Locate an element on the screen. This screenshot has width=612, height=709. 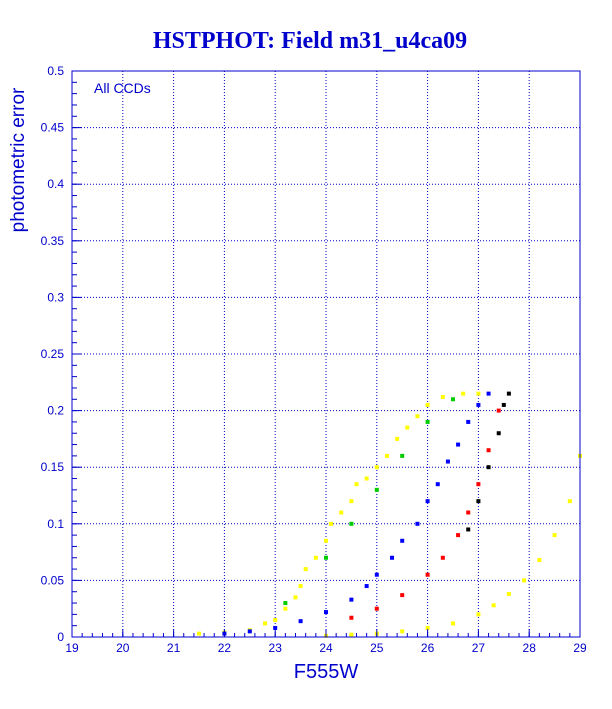
y-tick-label: 0.4 is located at coordinates (55, 184).